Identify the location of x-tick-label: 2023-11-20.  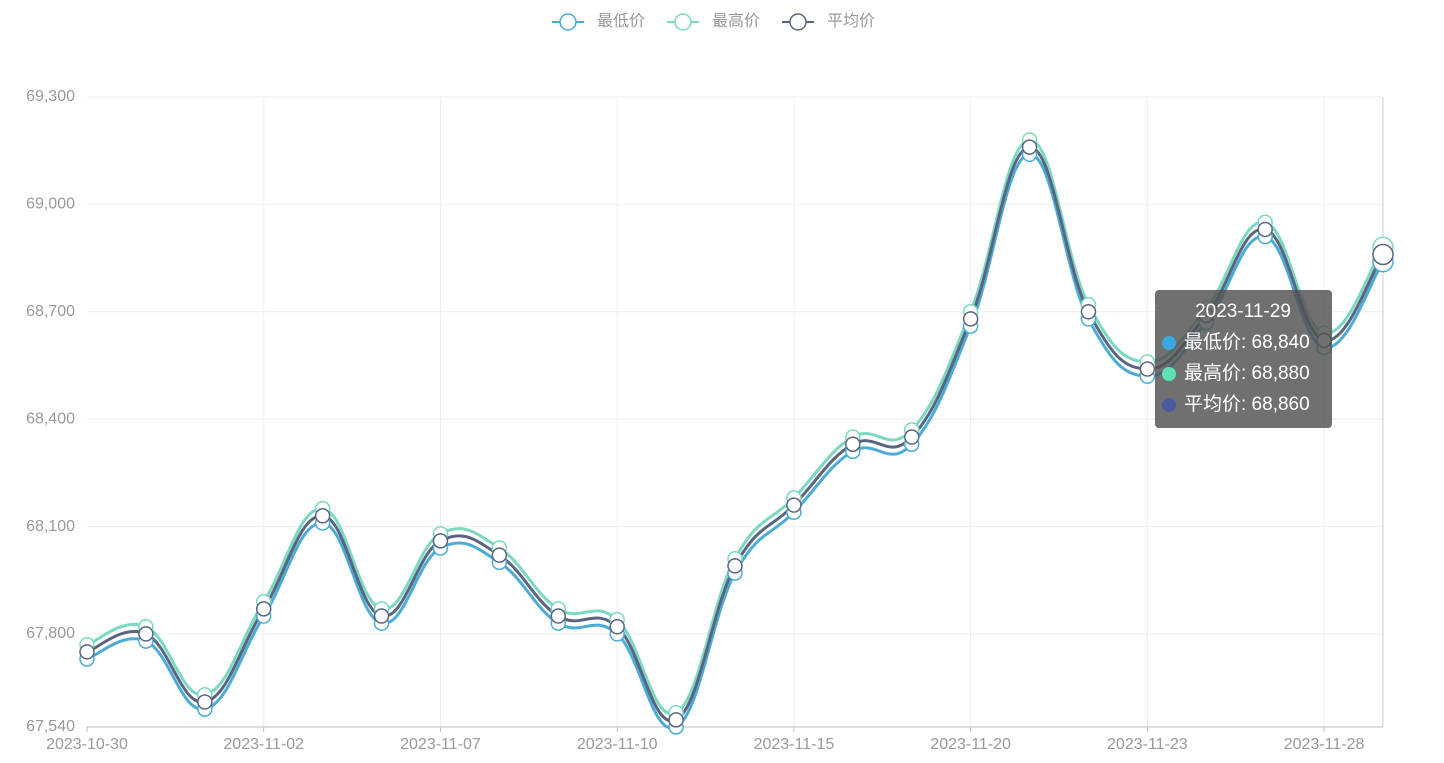
(970, 744).